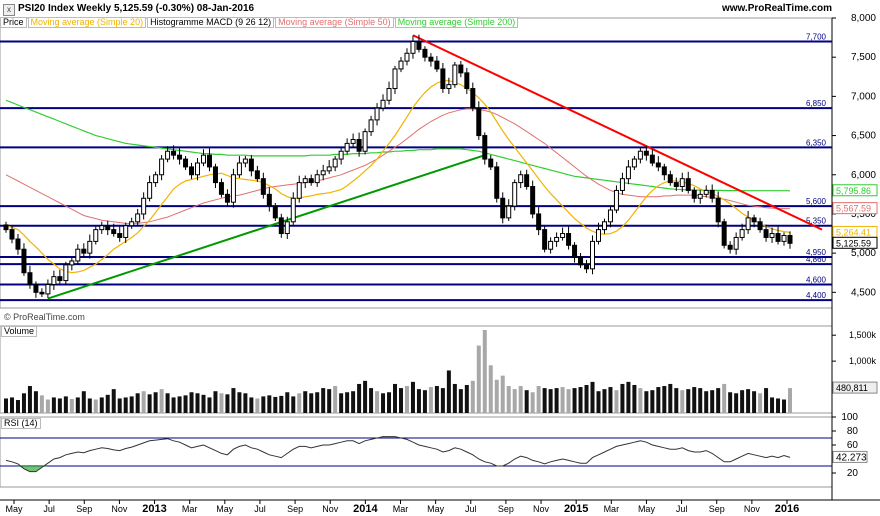  I want to click on legend-macd: Histogramme MACD (9 26 12), so click(211, 22).